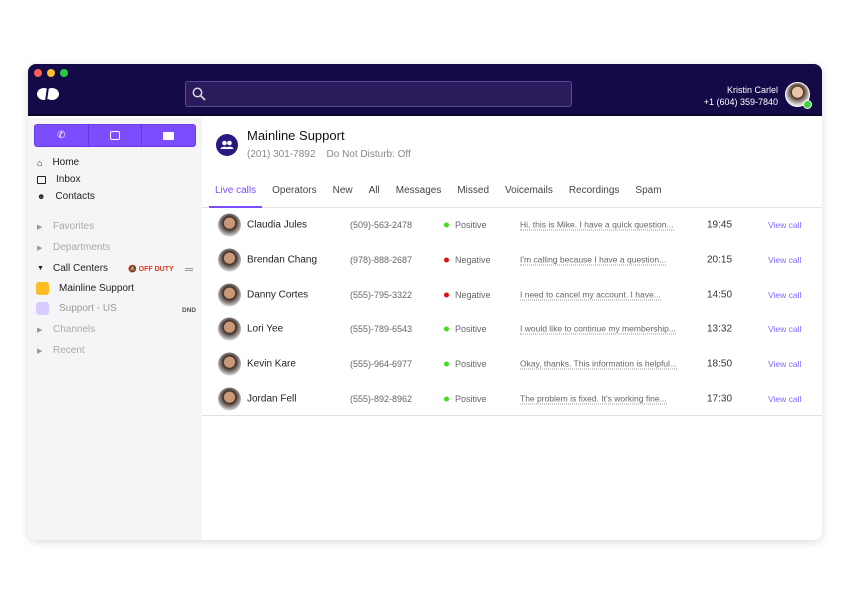  What do you see at coordinates (40, 162) in the screenshot?
I see `home-icon: ⌂` at bounding box center [40, 162].